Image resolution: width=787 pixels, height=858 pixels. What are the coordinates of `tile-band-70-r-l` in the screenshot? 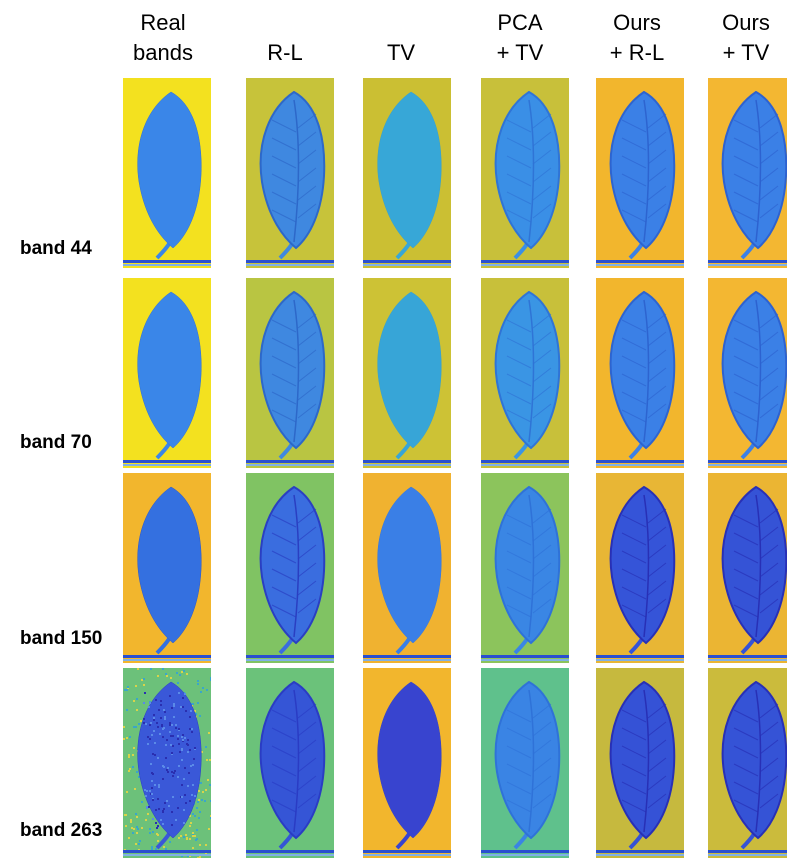 It's located at (290, 373).